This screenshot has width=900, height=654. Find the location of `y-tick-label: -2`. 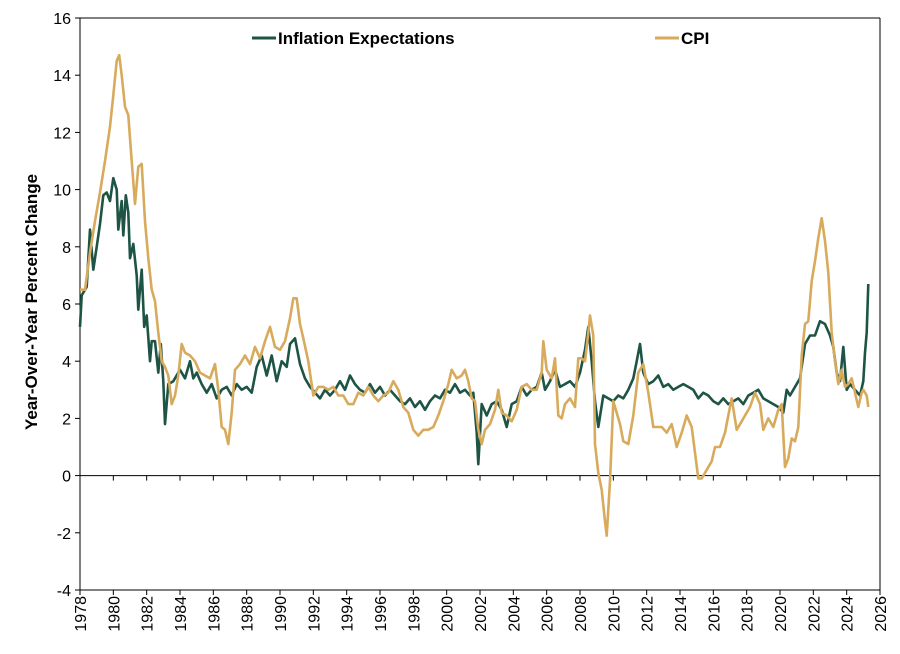

y-tick-label: -2 is located at coordinates (64, 534).